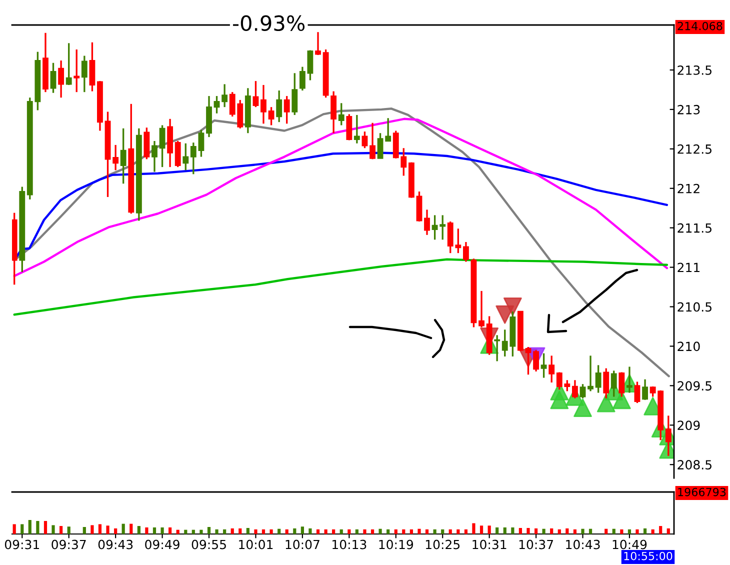 The height and width of the screenshot is (565, 730). What do you see at coordinates (695, 70) in the screenshot?
I see `y-tick-label: 213.5` at bounding box center [695, 70].